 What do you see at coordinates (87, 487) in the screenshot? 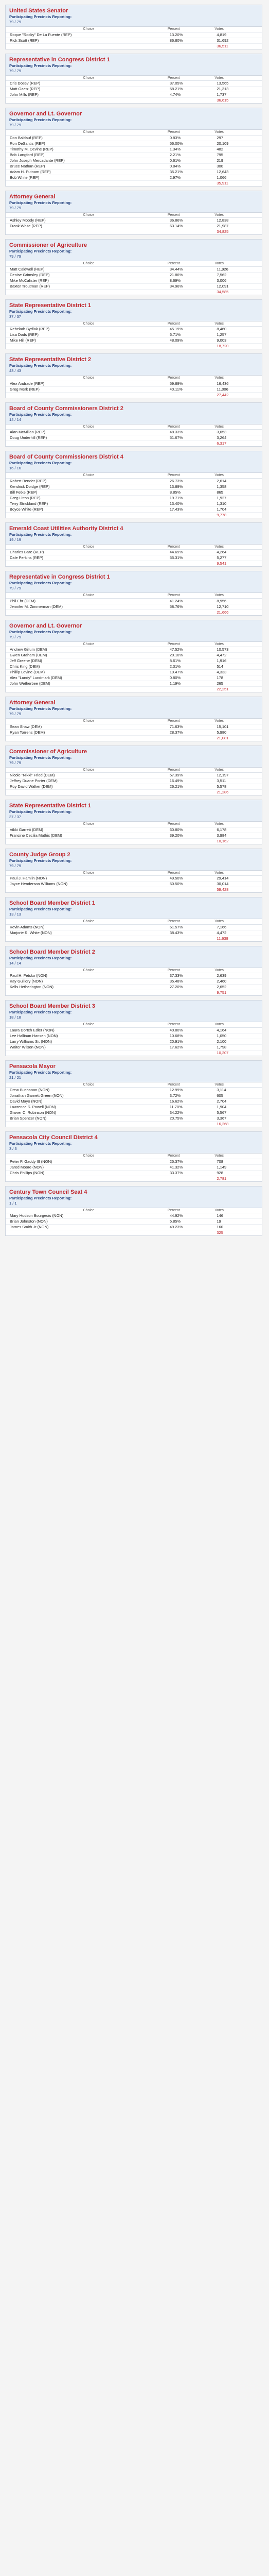
I see `candidate-name: Kendrick Doidge (REP)` at bounding box center [87, 487].